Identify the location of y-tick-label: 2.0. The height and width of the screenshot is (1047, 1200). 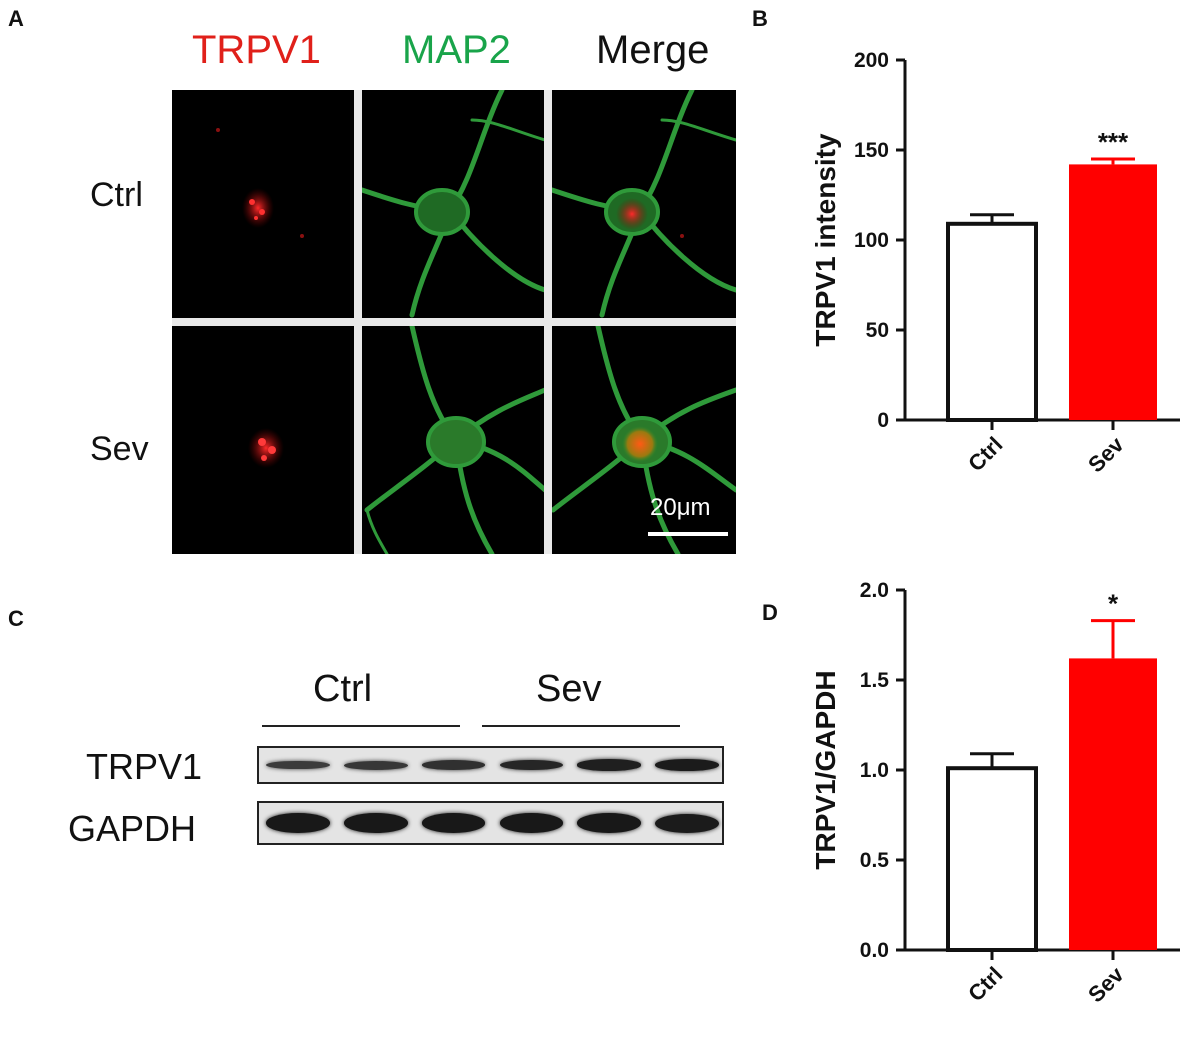
(874, 590).